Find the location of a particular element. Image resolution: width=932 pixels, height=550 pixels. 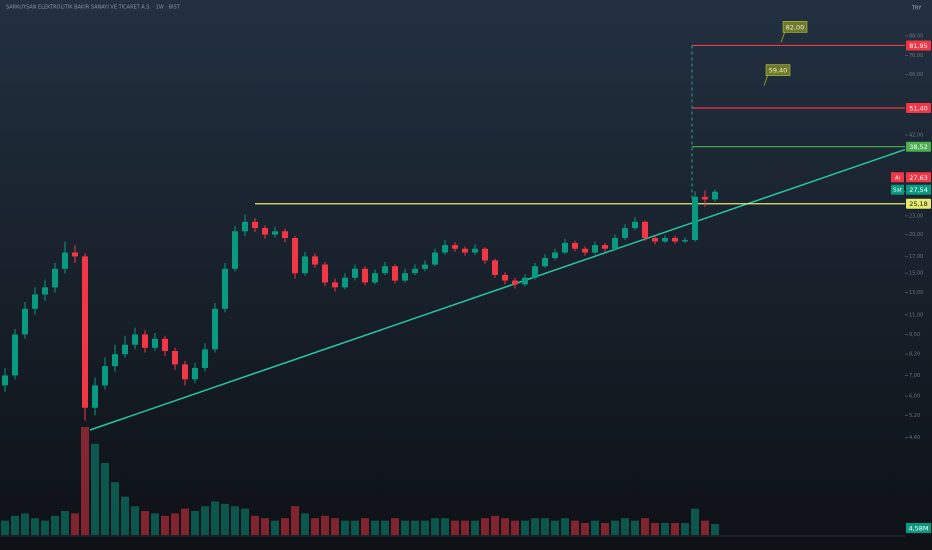

currency: TRY is located at coordinates (916, 9).